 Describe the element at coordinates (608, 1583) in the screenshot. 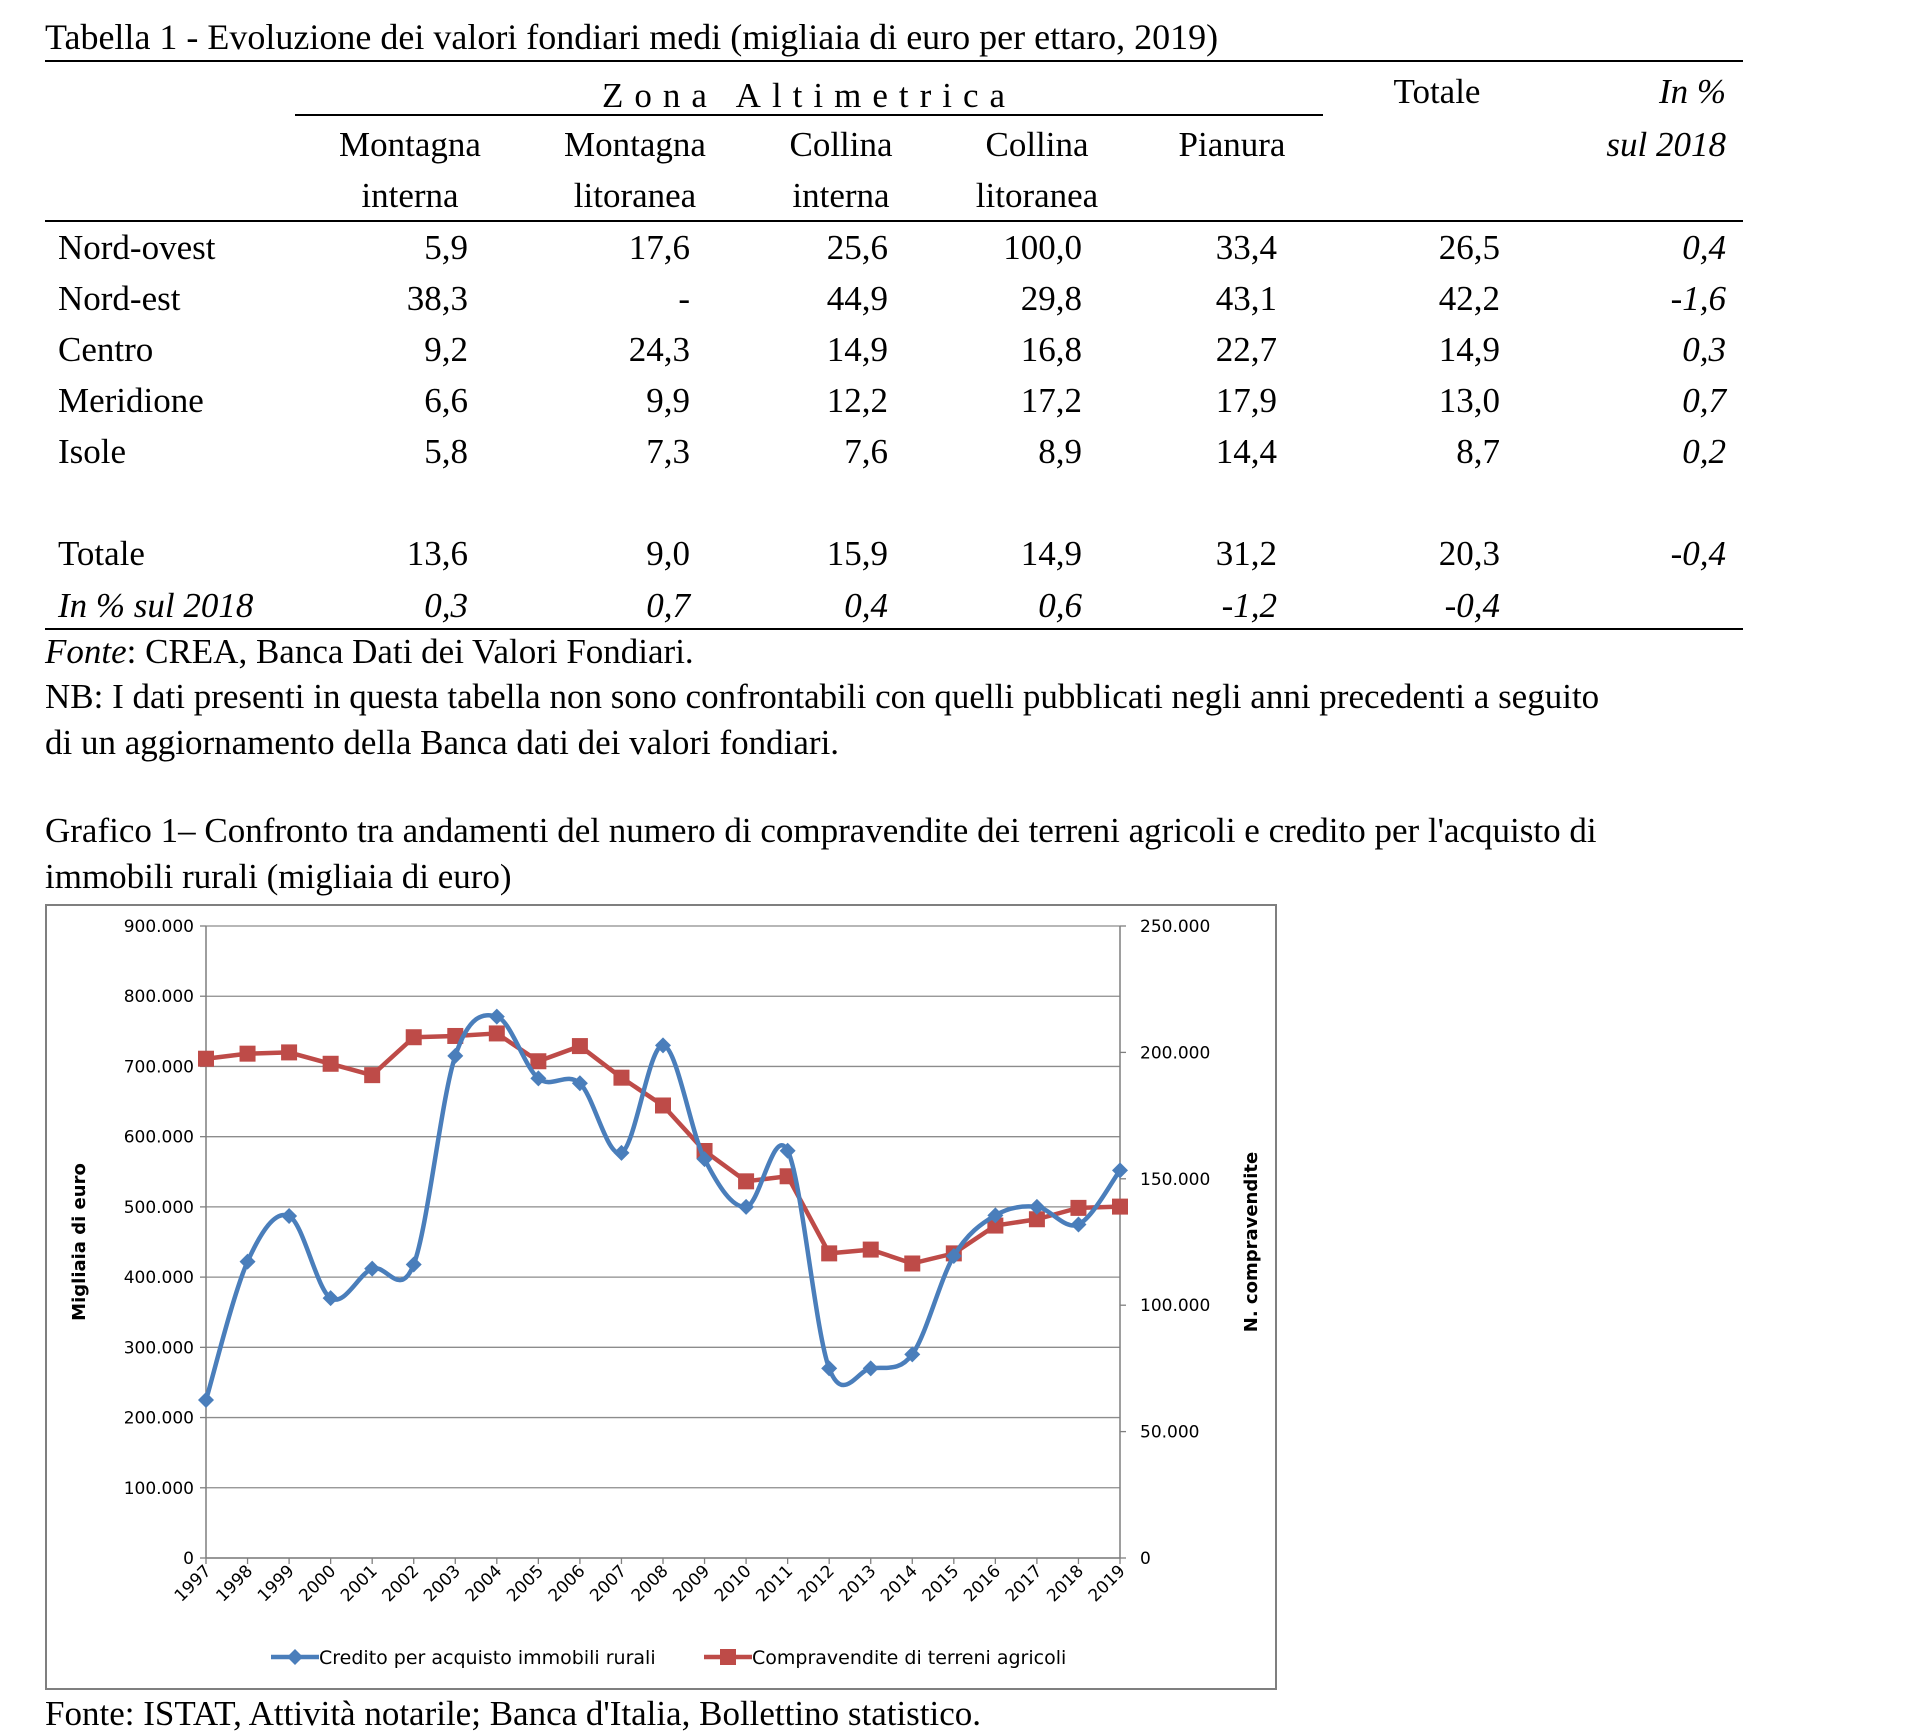

I see `x-axis-tick-label: 2007` at that location.